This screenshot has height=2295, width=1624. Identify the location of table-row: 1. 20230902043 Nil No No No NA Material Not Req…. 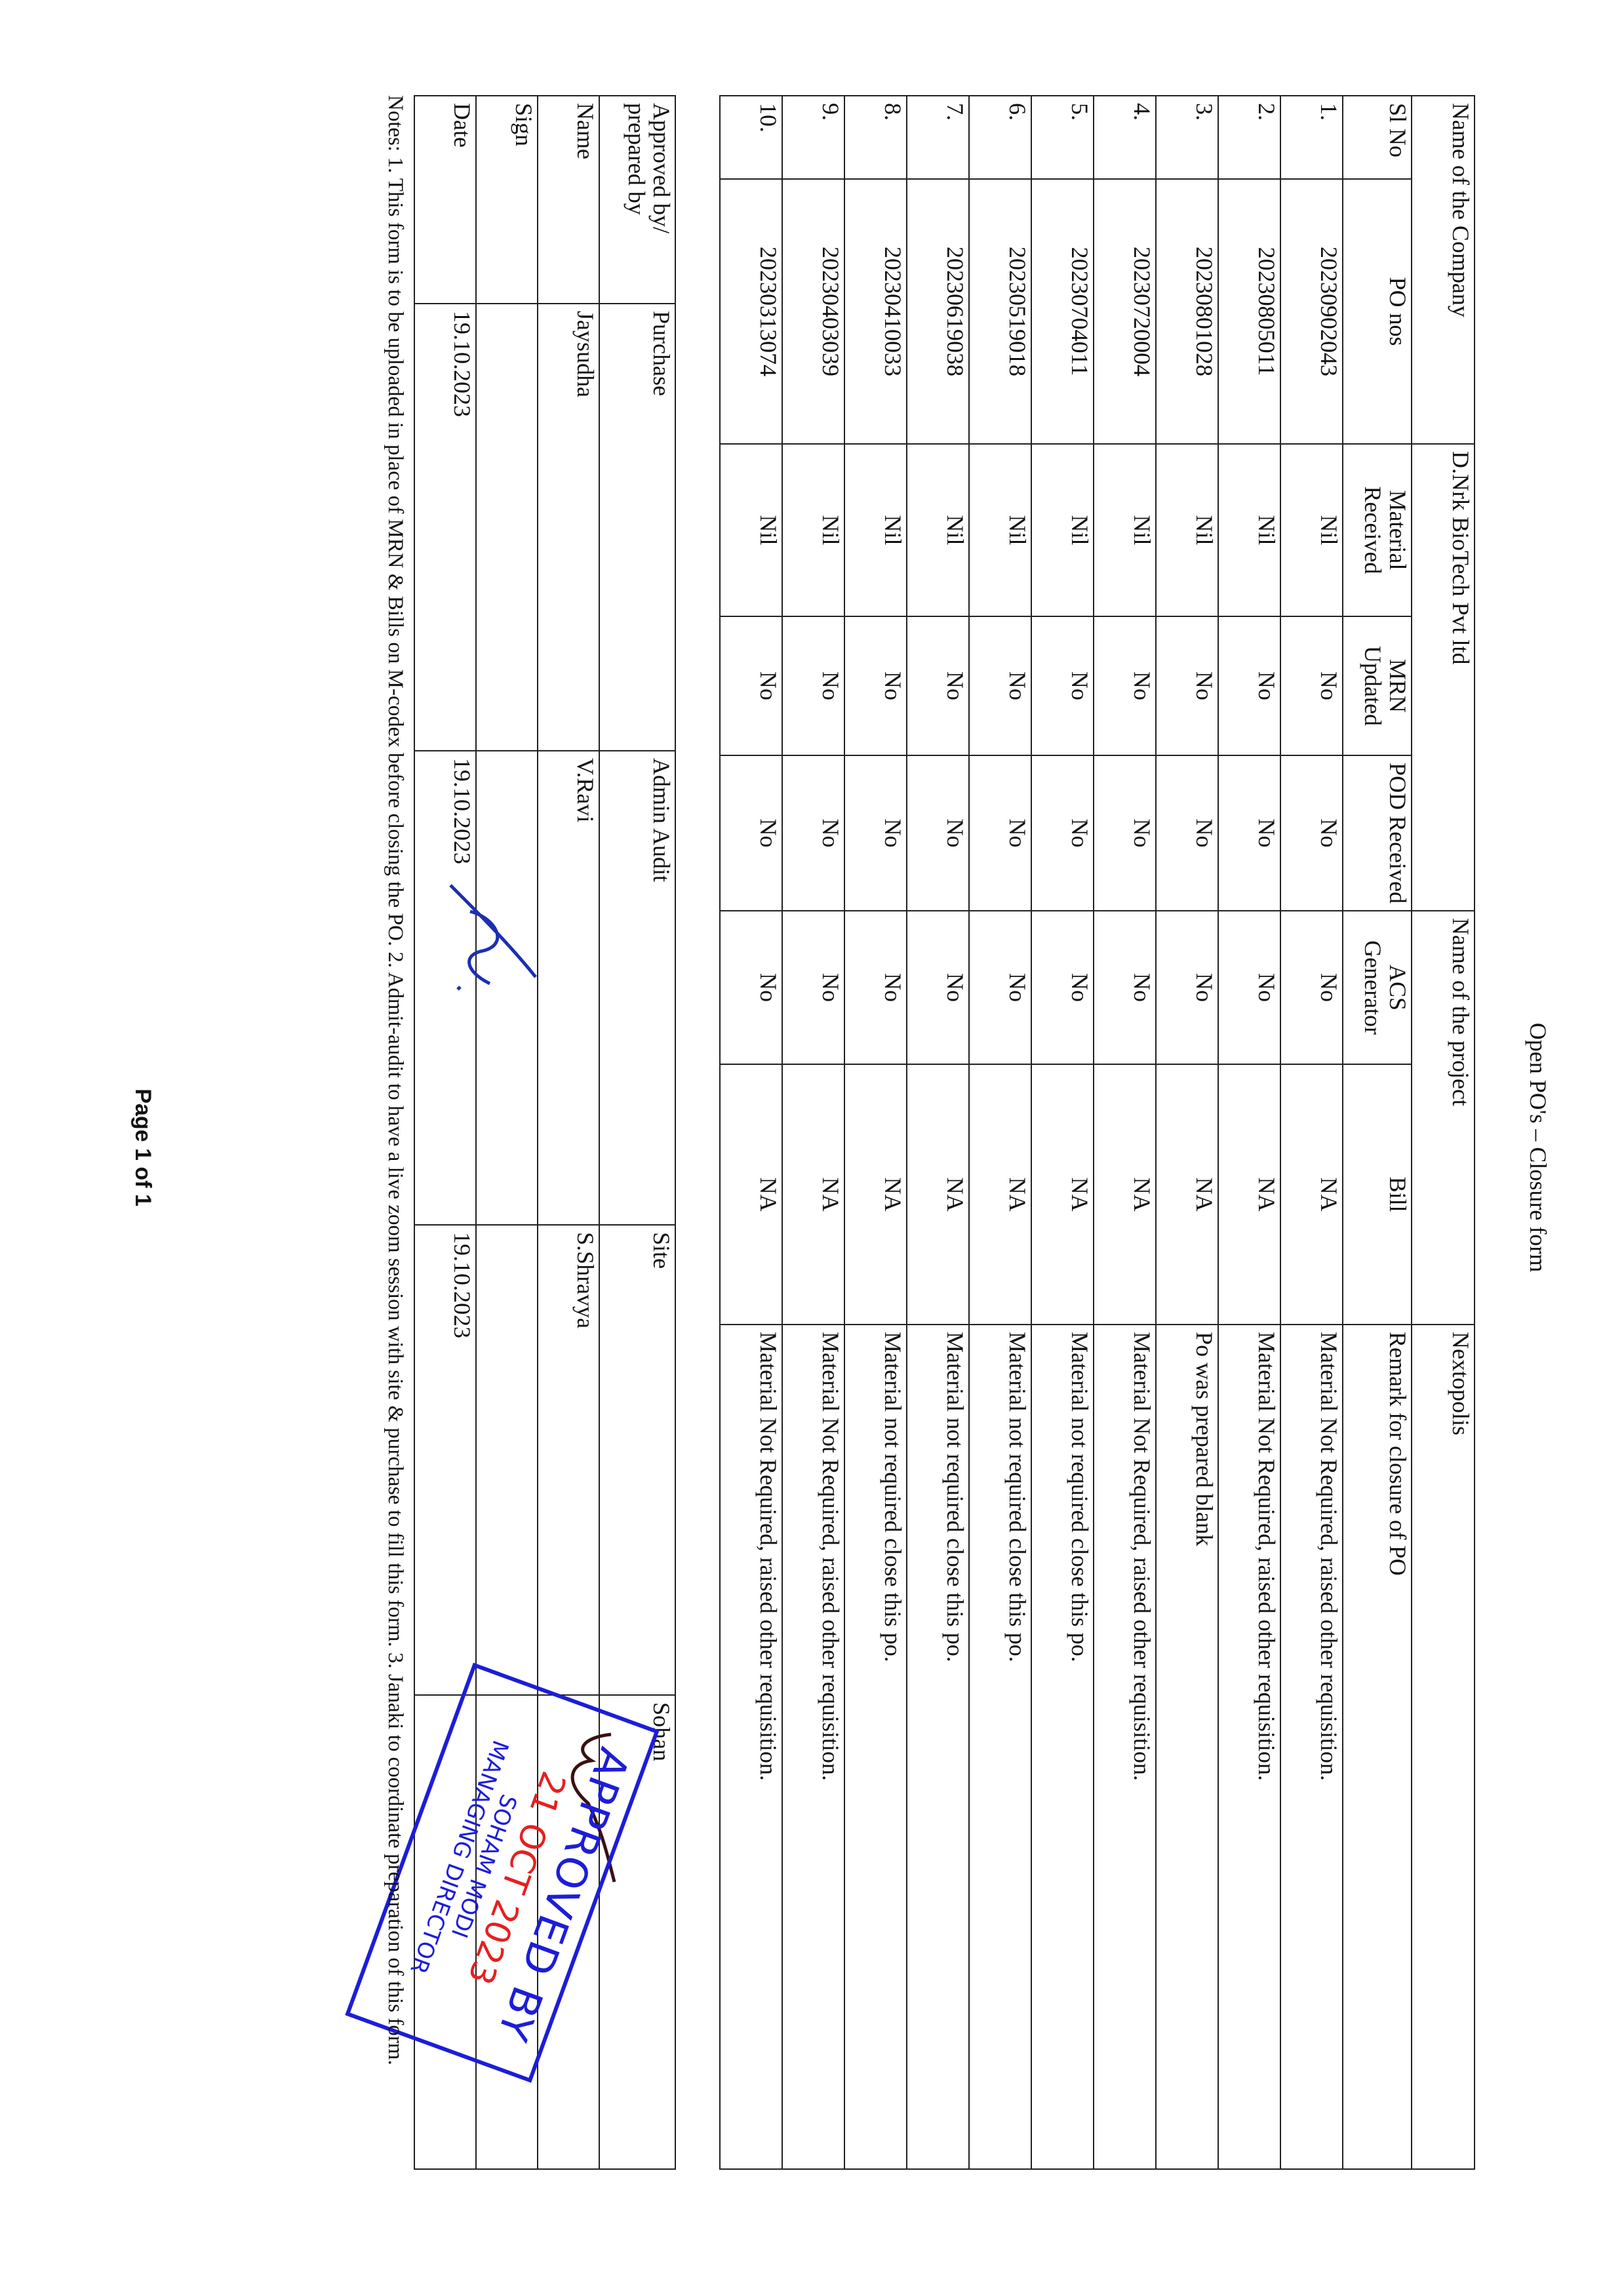
(1311, 1133).